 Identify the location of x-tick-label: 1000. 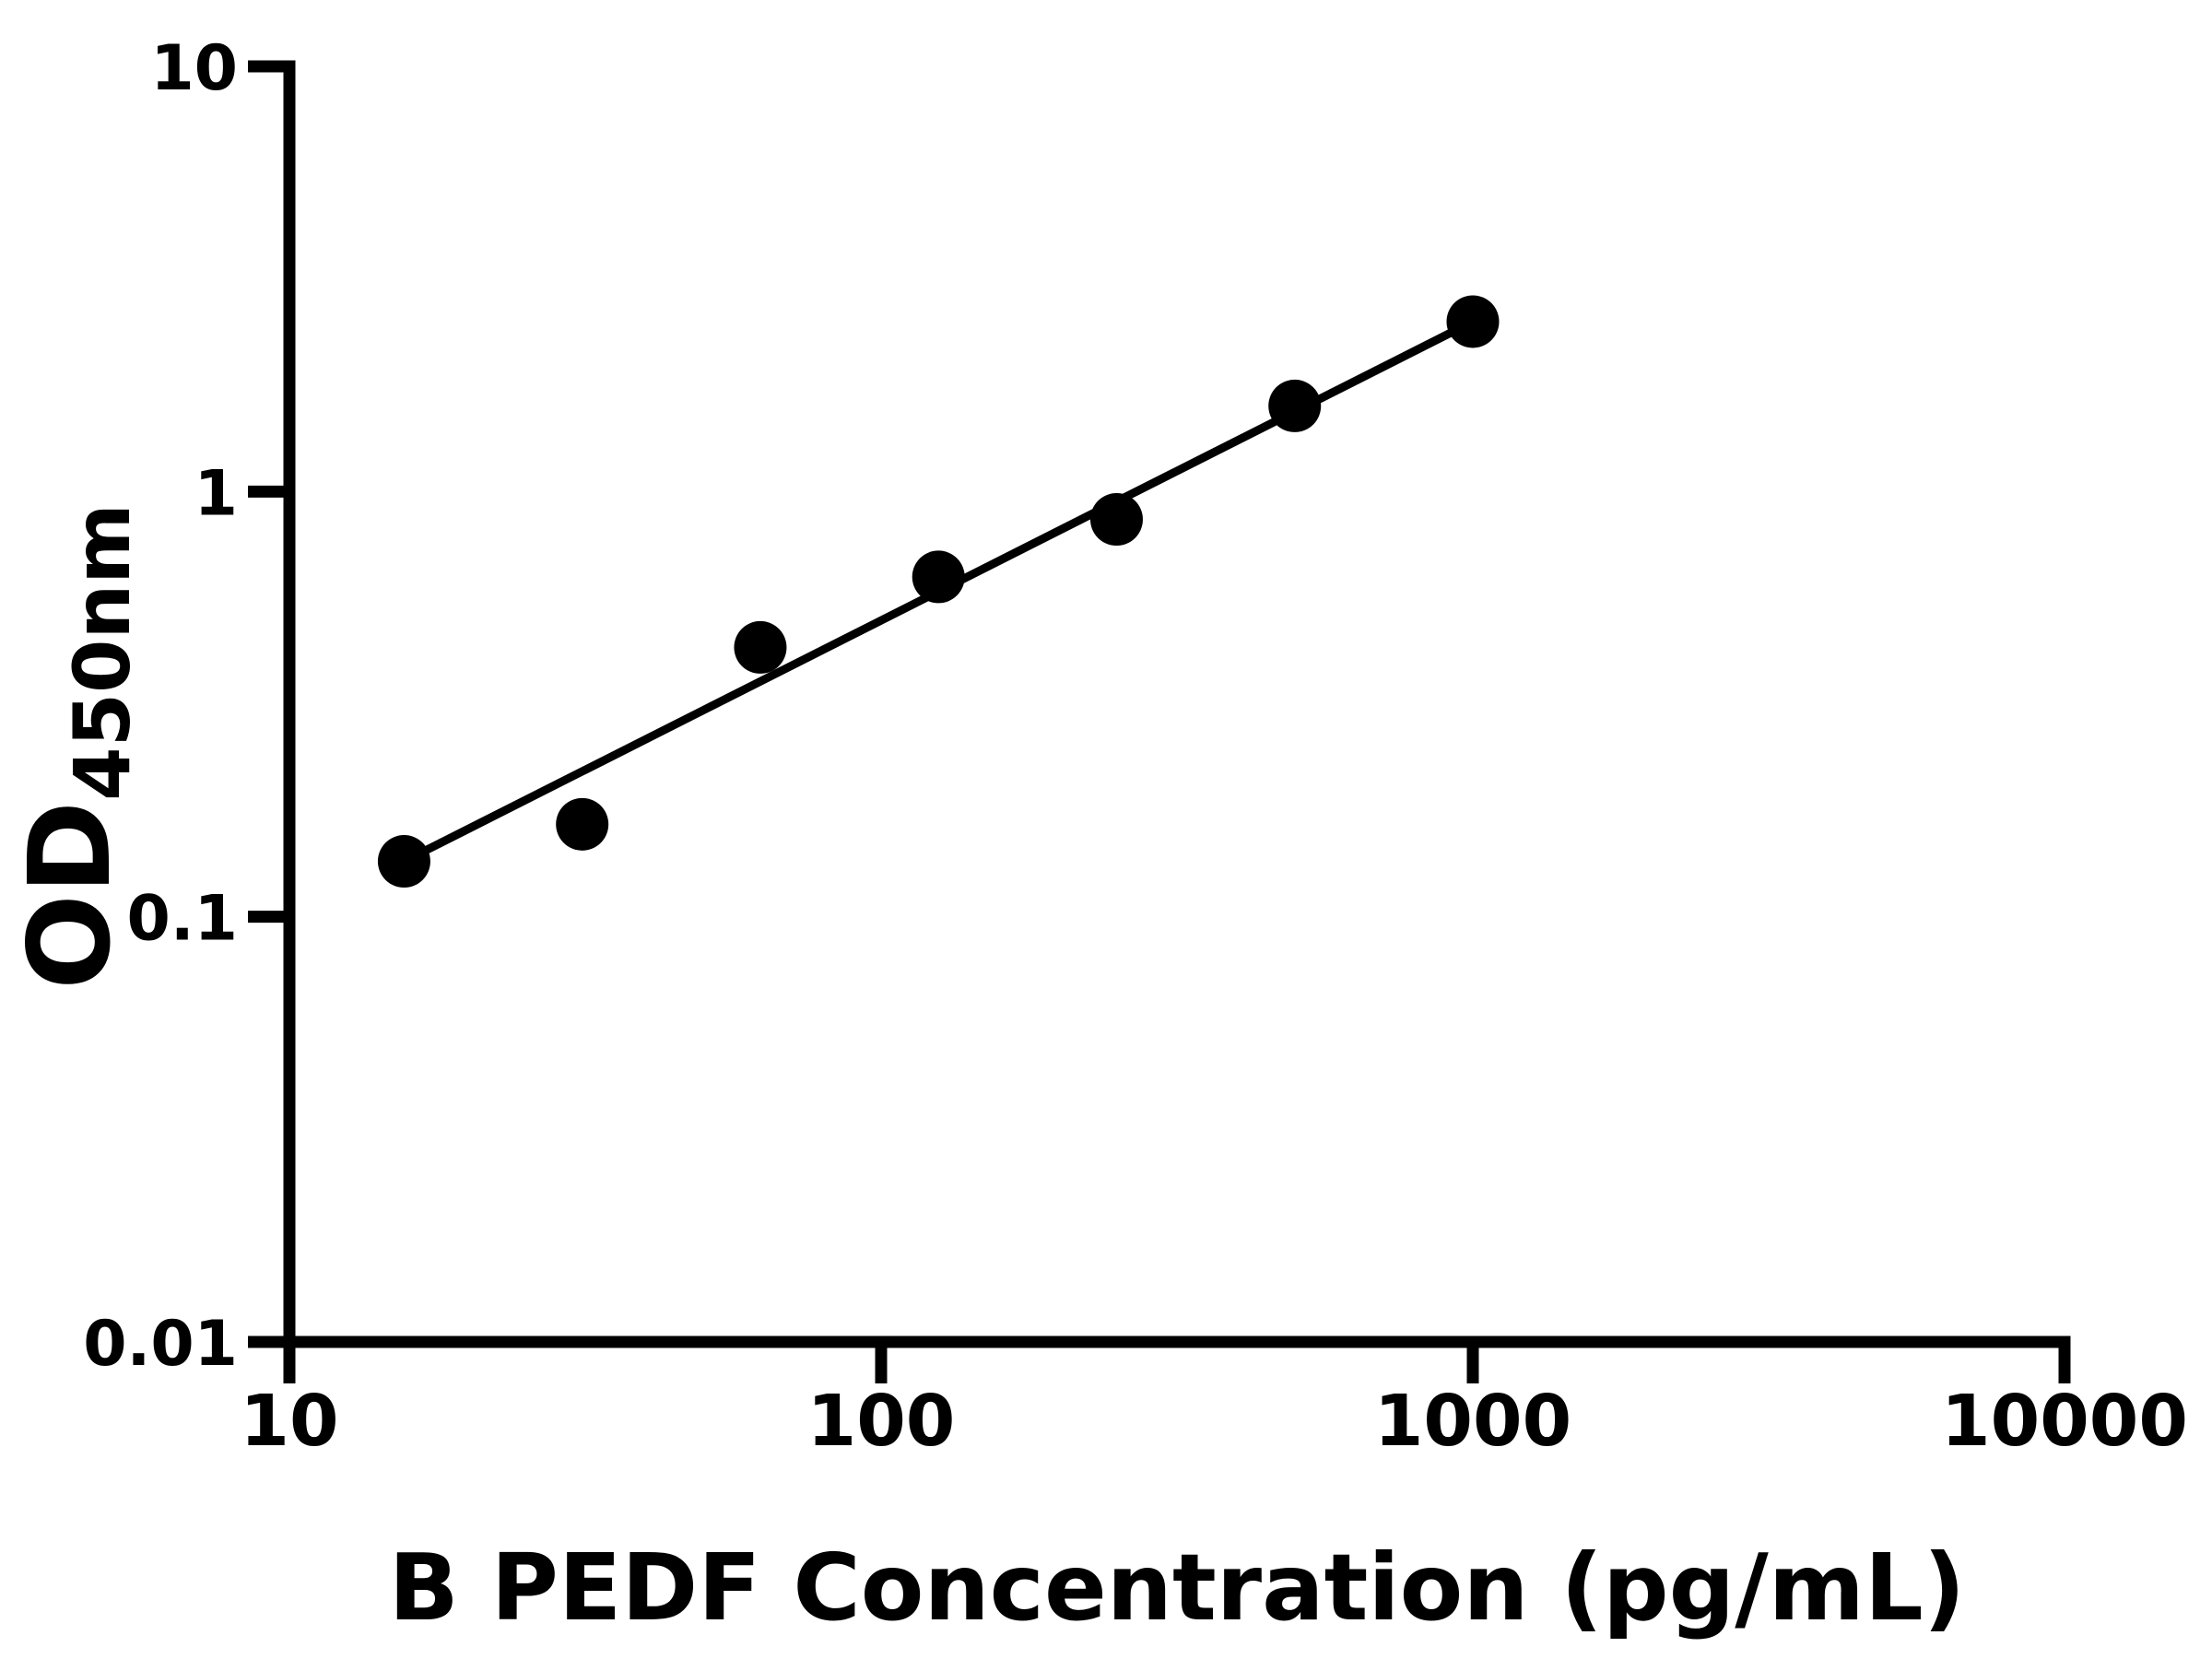
(1472, 1422).